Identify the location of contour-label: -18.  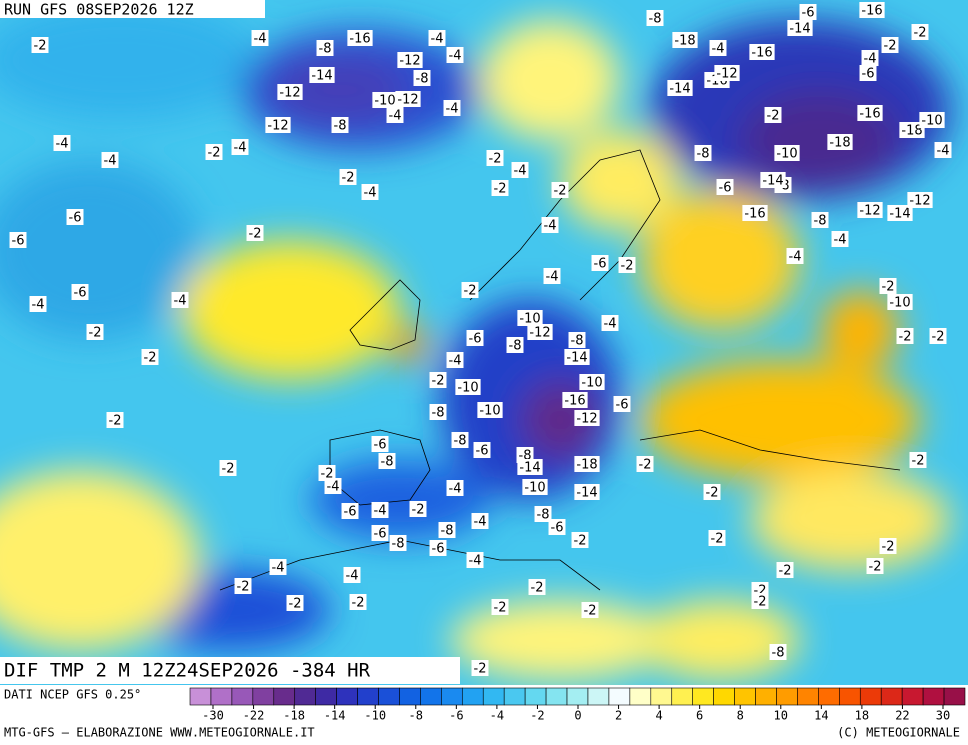
(685, 40).